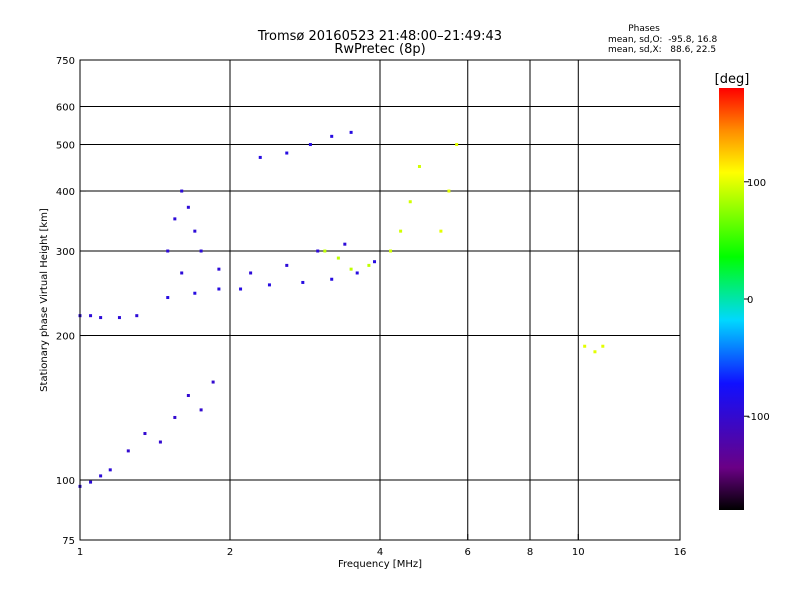 This screenshot has height=600, width=800. Describe the element at coordinates (680, 552) in the screenshot. I see `x-tick-label: 16` at that location.